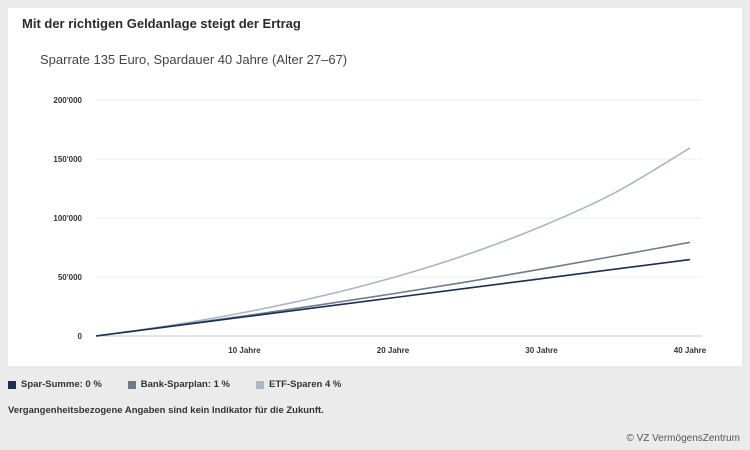  I want to click on x-axis-ticks: 10 Jahre 20 Jahre 30 Jahre 40 Jahre, so click(467, 350).